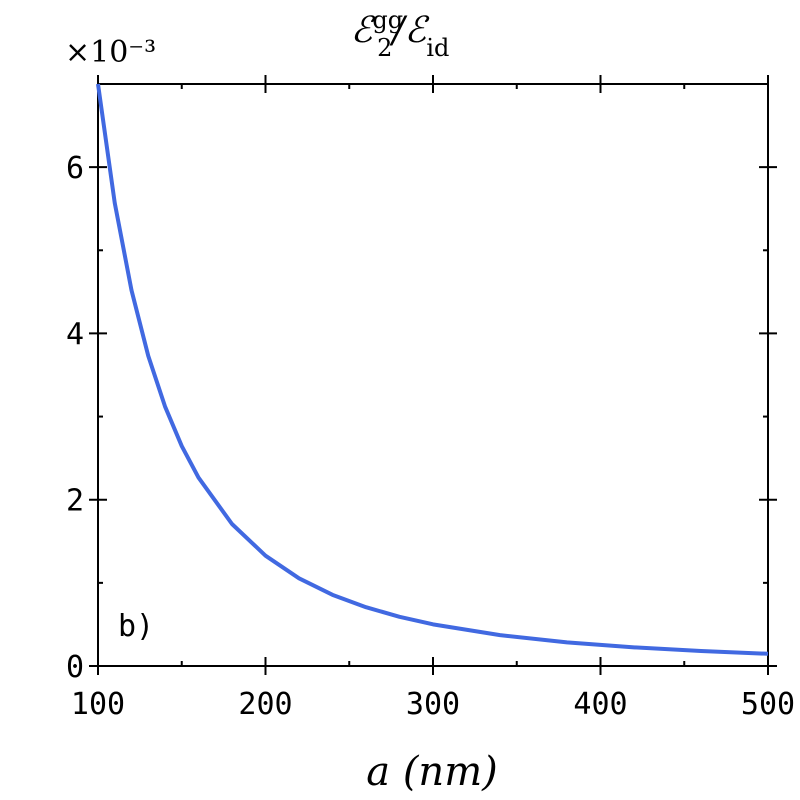  Describe the element at coordinates (265, 704) in the screenshot. I see `x-tick-label: 200` at that location.